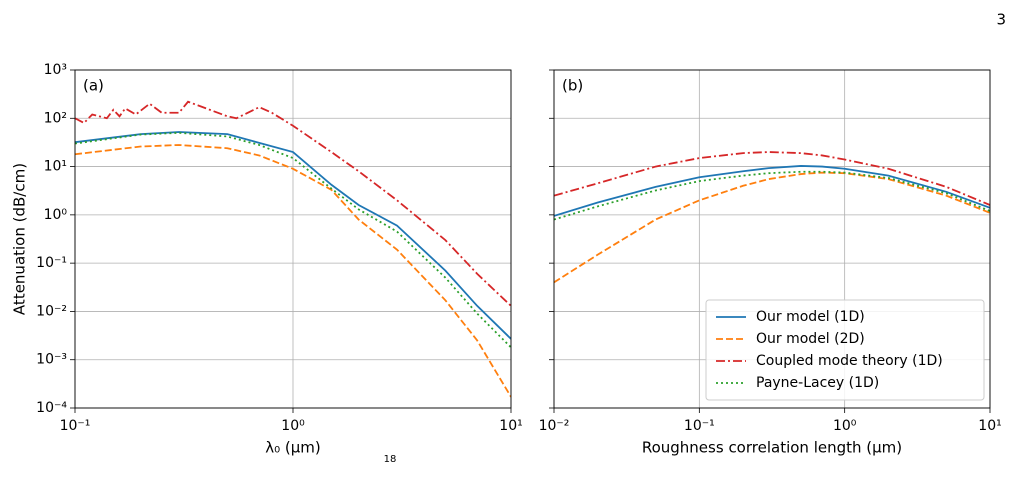  Describe the element at coordinates (293, 448) in the screenshot. I see `x-axis-label: λ₀ (μm)` at that location.